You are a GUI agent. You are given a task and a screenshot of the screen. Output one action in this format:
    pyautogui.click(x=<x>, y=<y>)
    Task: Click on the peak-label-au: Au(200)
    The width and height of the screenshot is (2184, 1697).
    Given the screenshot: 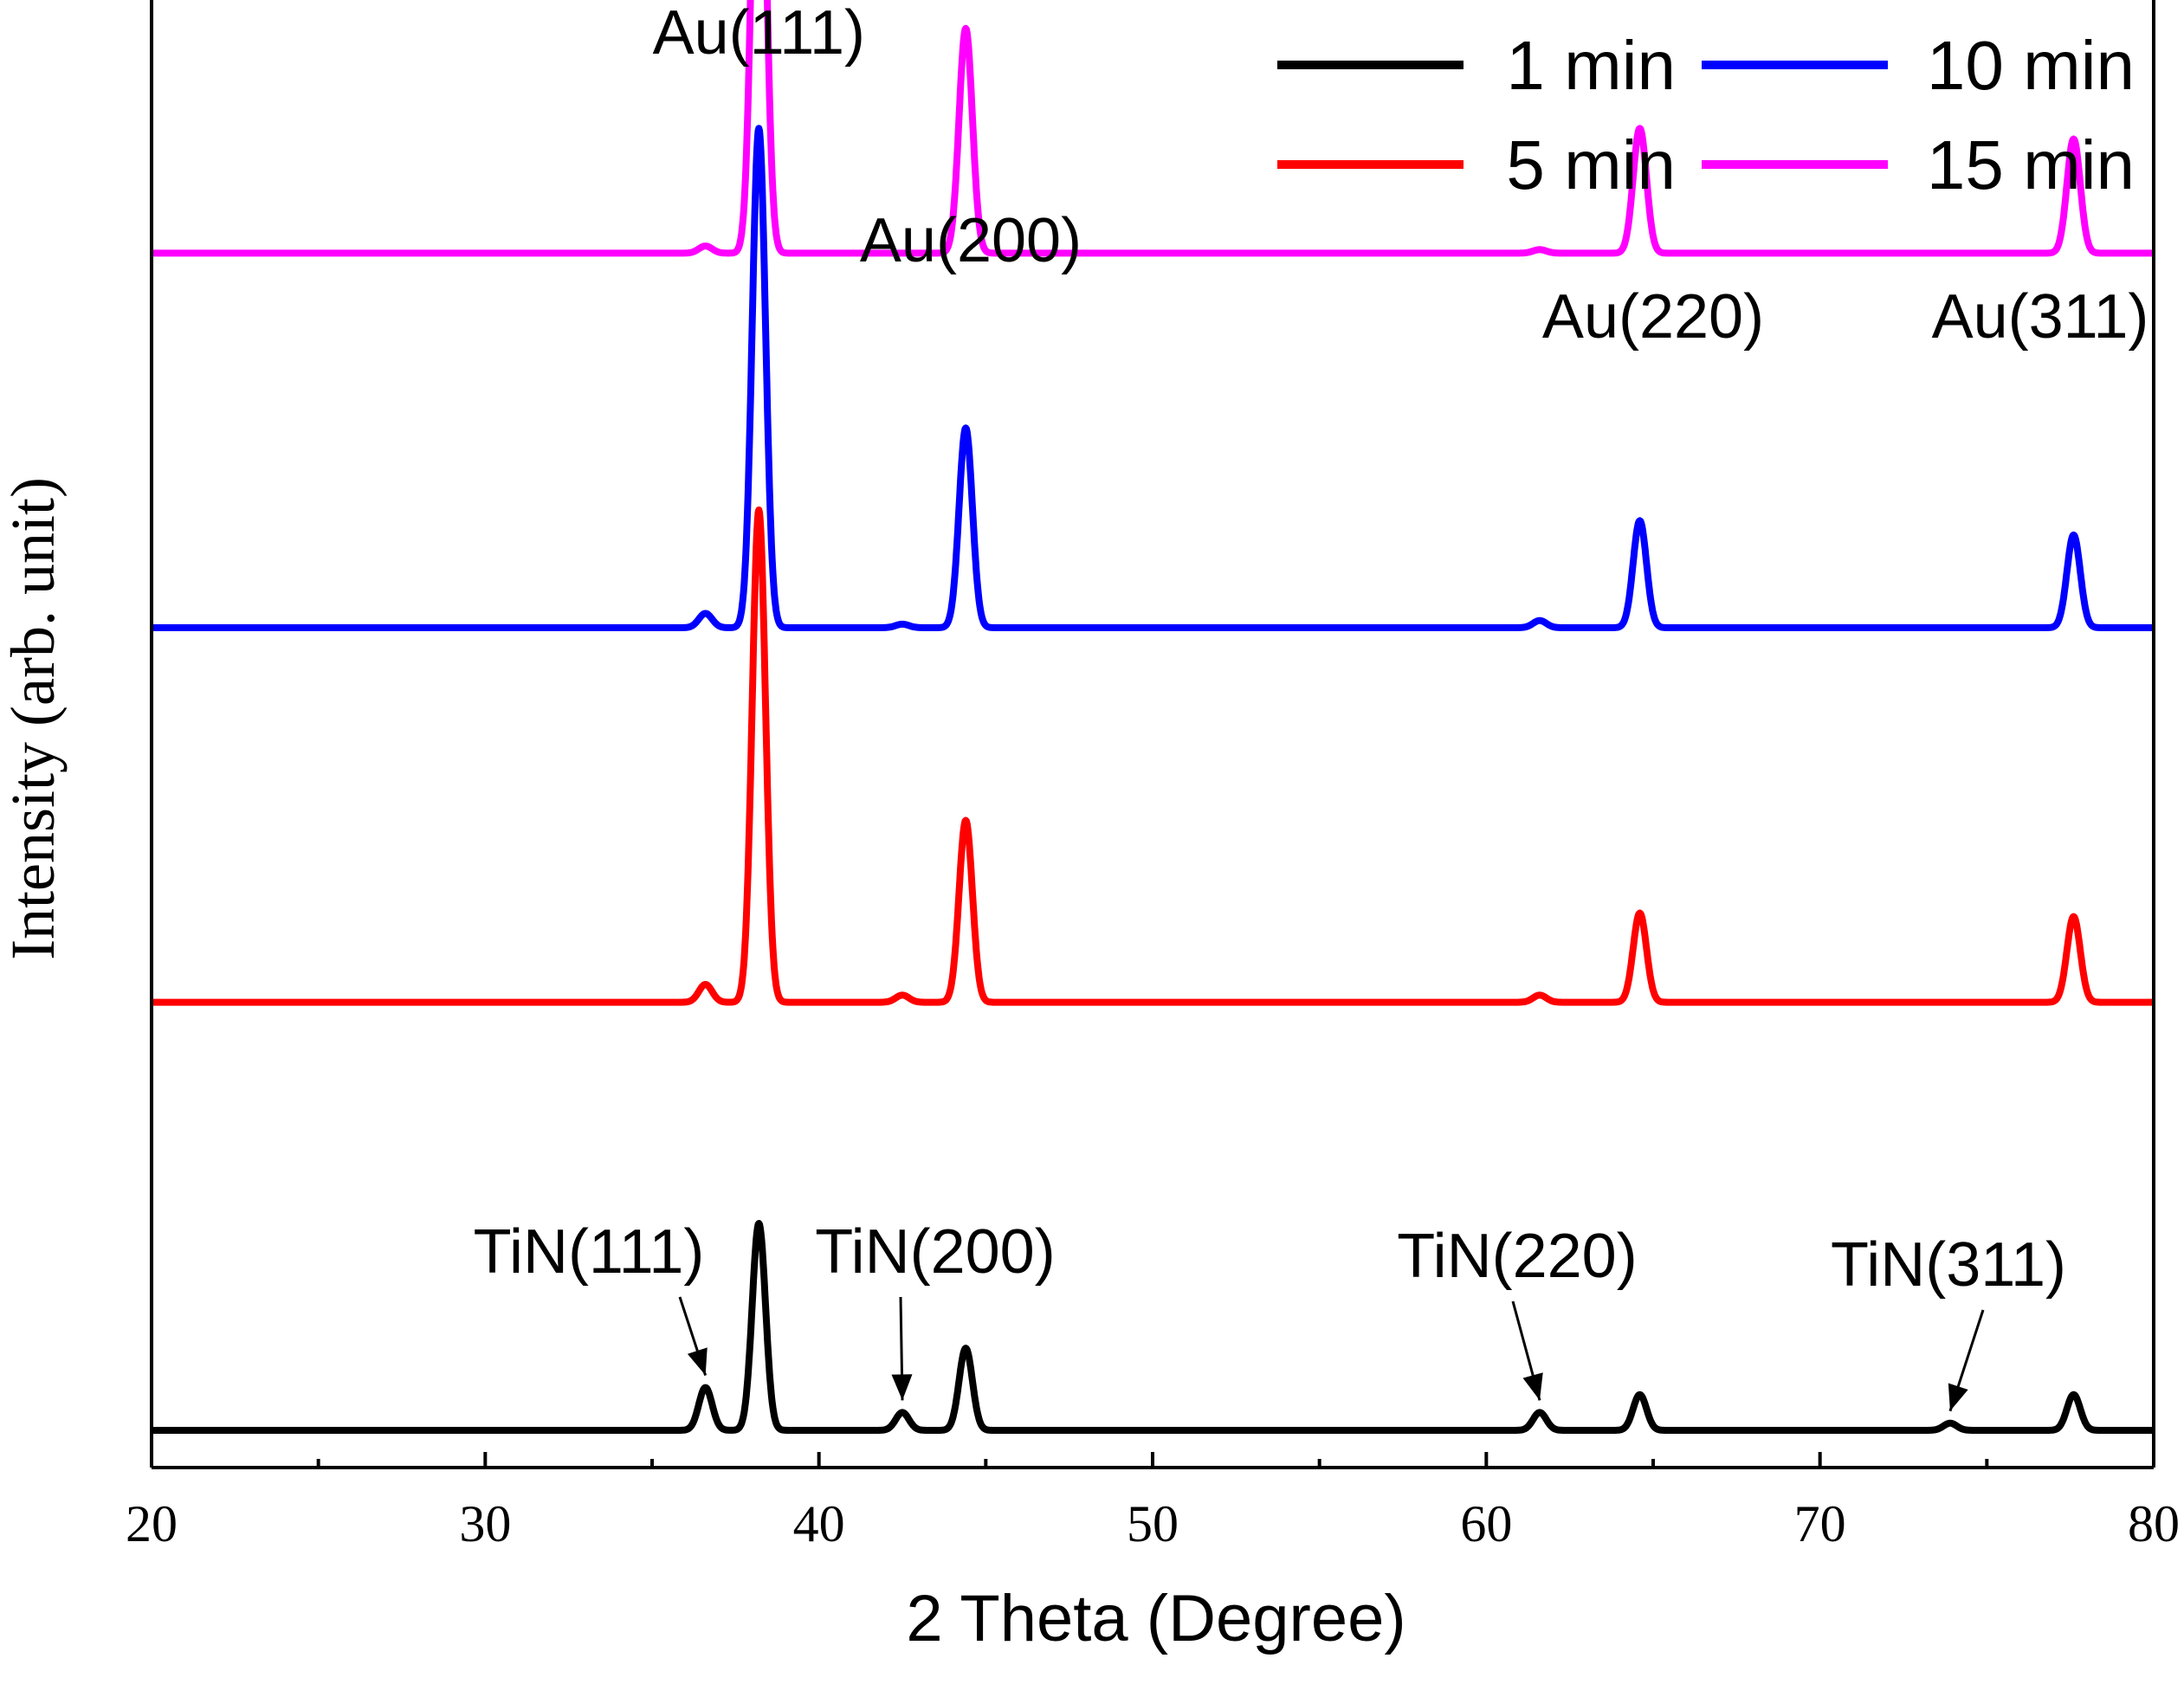 What is the action you would take?
    pyautogui.click(x=971, y=241)
    